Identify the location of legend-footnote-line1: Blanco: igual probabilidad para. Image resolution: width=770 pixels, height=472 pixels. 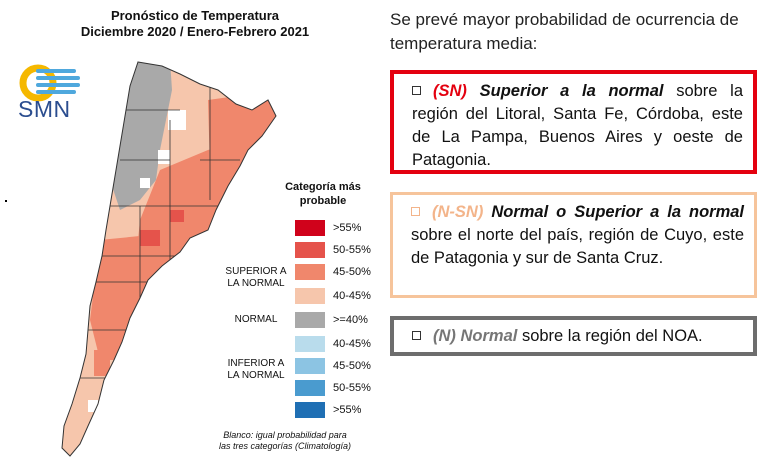
(285, 435).